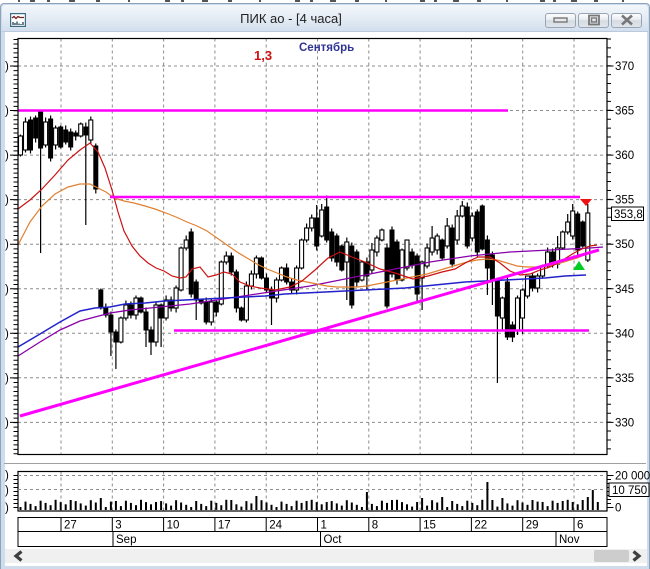 This screenshot has width=650, height=569. What do you see at coordinates (118, 526) in the screenshot?
I see `svg-text: 3` at bounding box center [118, 526].